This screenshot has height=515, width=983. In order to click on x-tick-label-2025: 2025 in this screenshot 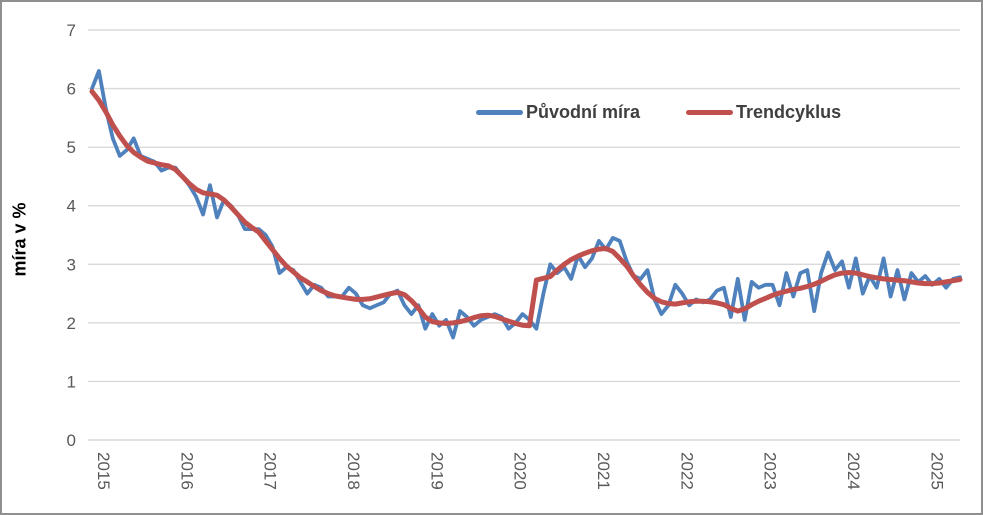, I will do `click(936, 471)`.